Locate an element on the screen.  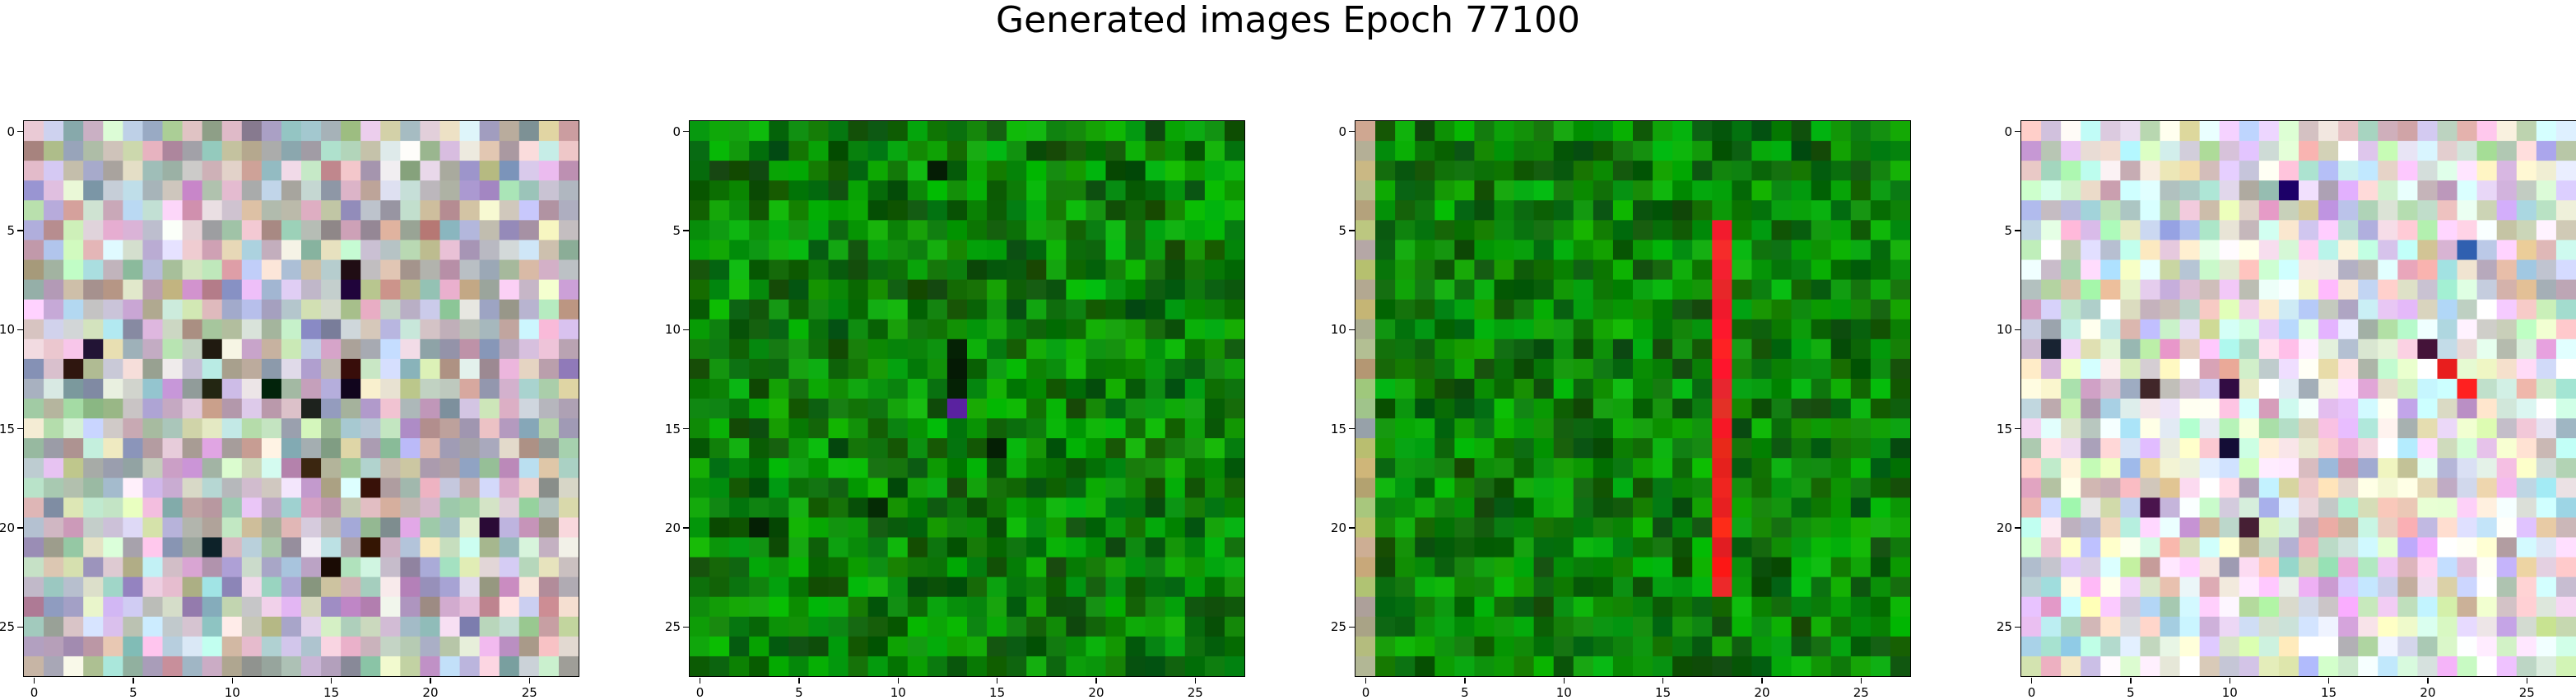
y-tick-mark is located at coordinates (20, 131).